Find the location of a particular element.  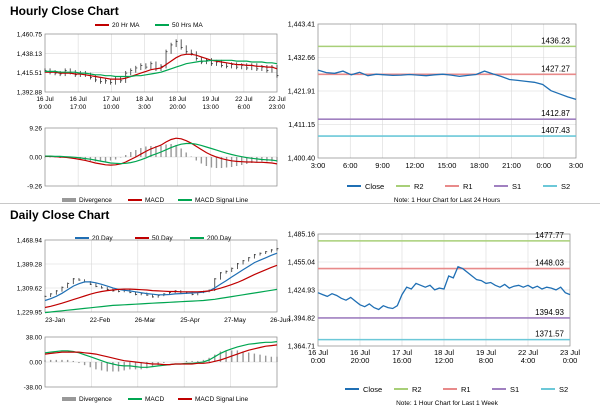

hourly-price-x-tick: 23:00 is located at coordinates (277, 107).